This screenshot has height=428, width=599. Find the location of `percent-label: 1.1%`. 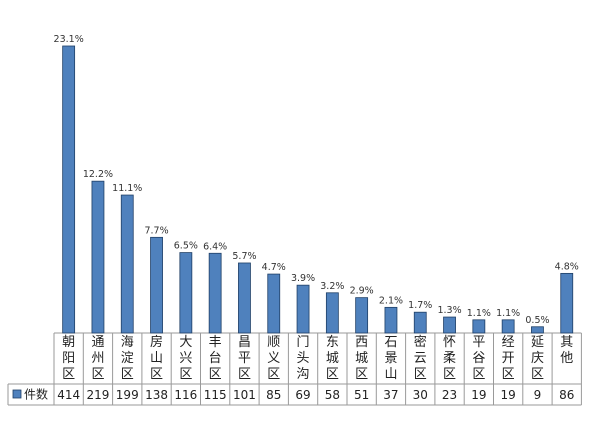

percent-label: 1.1% is located at coordinates (508, 313).